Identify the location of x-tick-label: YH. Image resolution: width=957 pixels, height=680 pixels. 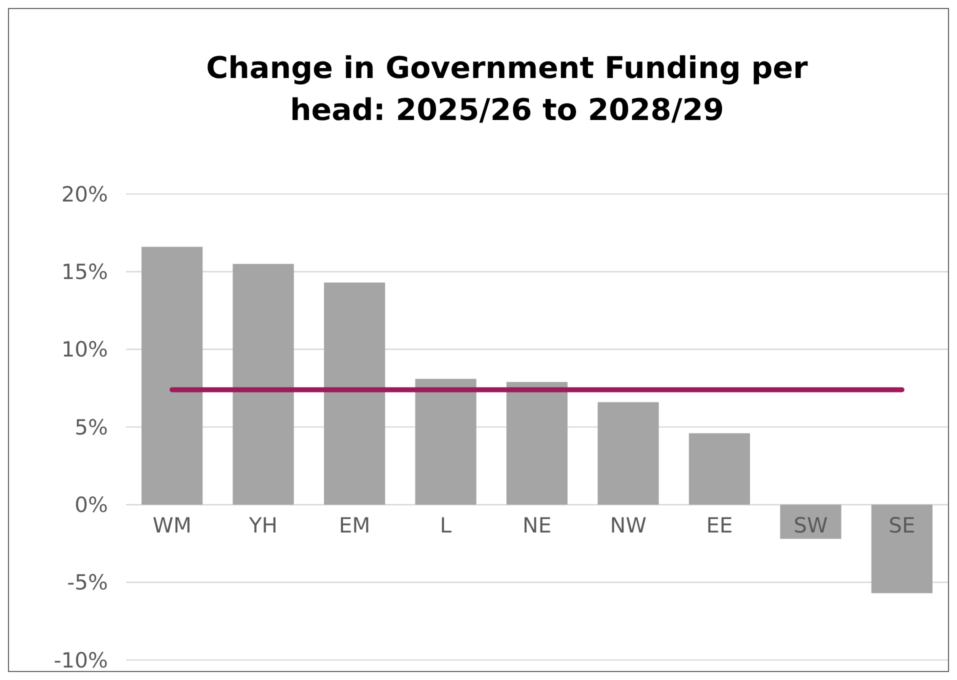
(263, 526).